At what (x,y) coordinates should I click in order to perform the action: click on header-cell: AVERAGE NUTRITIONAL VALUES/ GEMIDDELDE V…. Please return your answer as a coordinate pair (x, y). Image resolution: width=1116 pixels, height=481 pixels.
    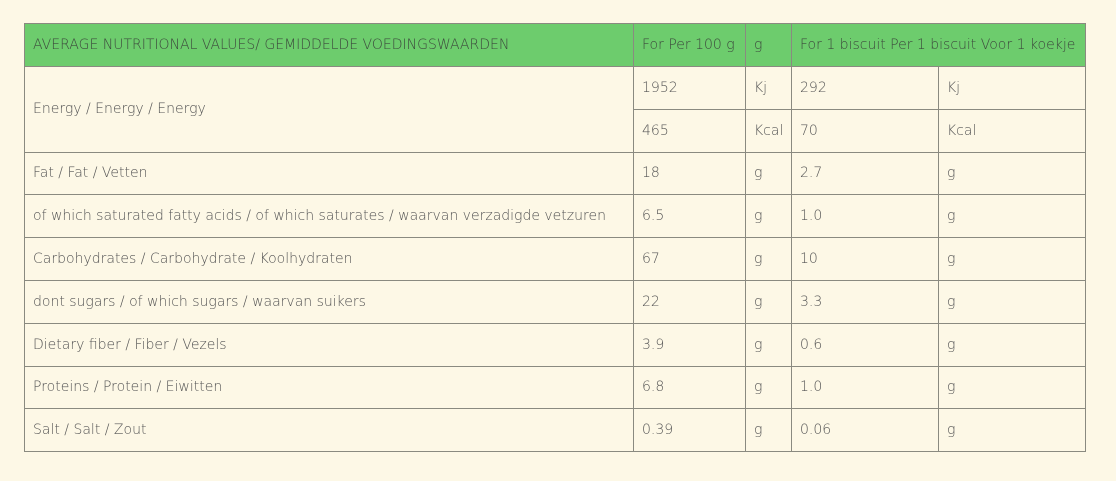
    Looking at the image, I should click on (329, 45).